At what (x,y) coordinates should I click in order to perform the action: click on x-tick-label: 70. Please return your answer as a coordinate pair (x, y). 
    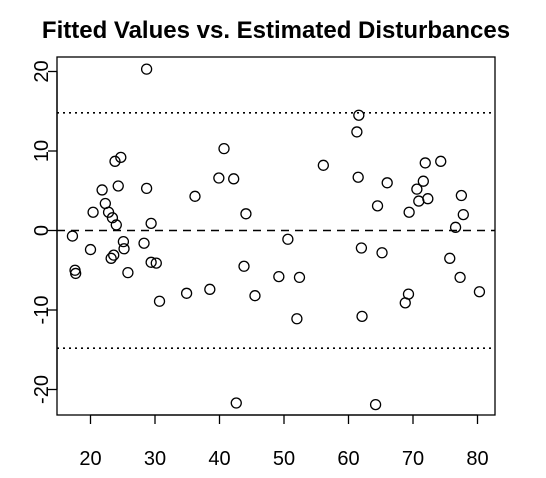
    Looking at the image, I should click on (413, 459).